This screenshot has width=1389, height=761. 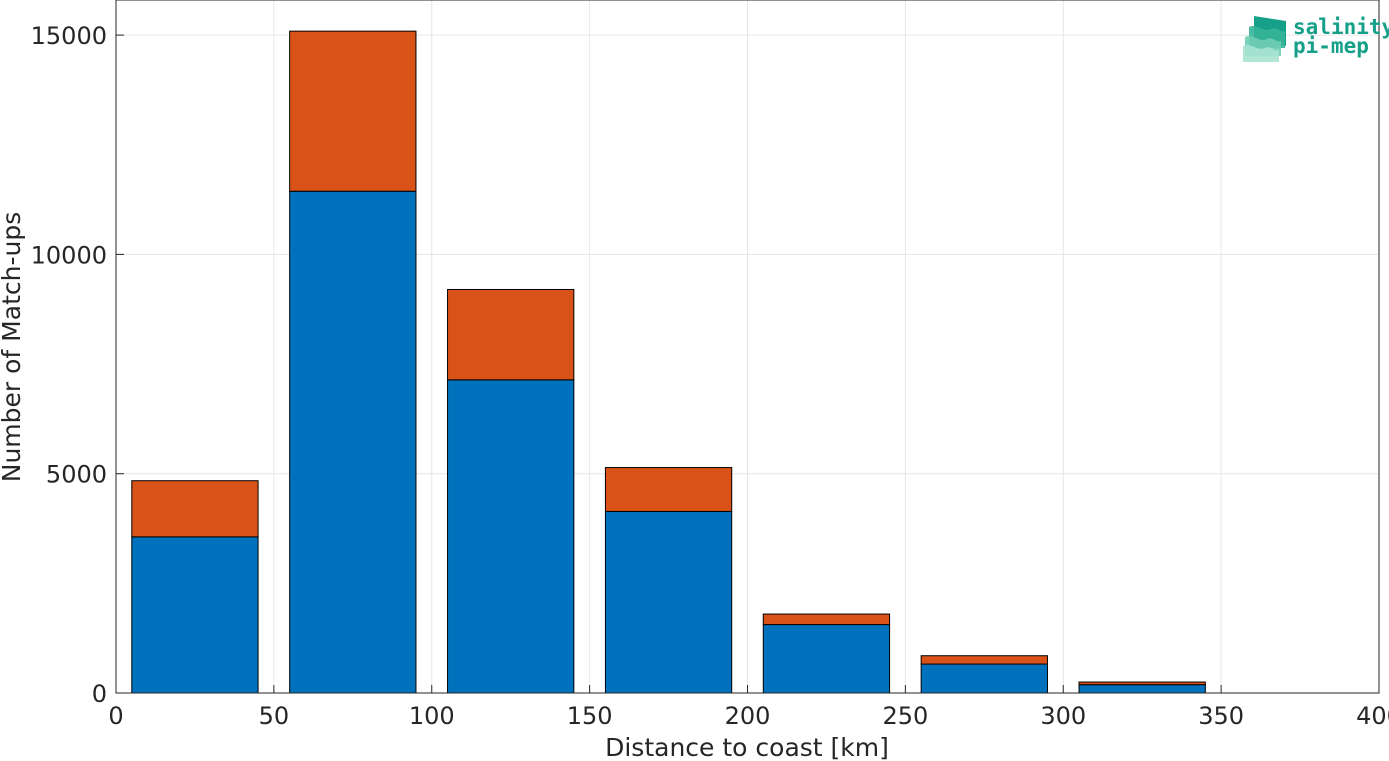 I want to click on x-tick-label: 150, so click(x=590, y=716).